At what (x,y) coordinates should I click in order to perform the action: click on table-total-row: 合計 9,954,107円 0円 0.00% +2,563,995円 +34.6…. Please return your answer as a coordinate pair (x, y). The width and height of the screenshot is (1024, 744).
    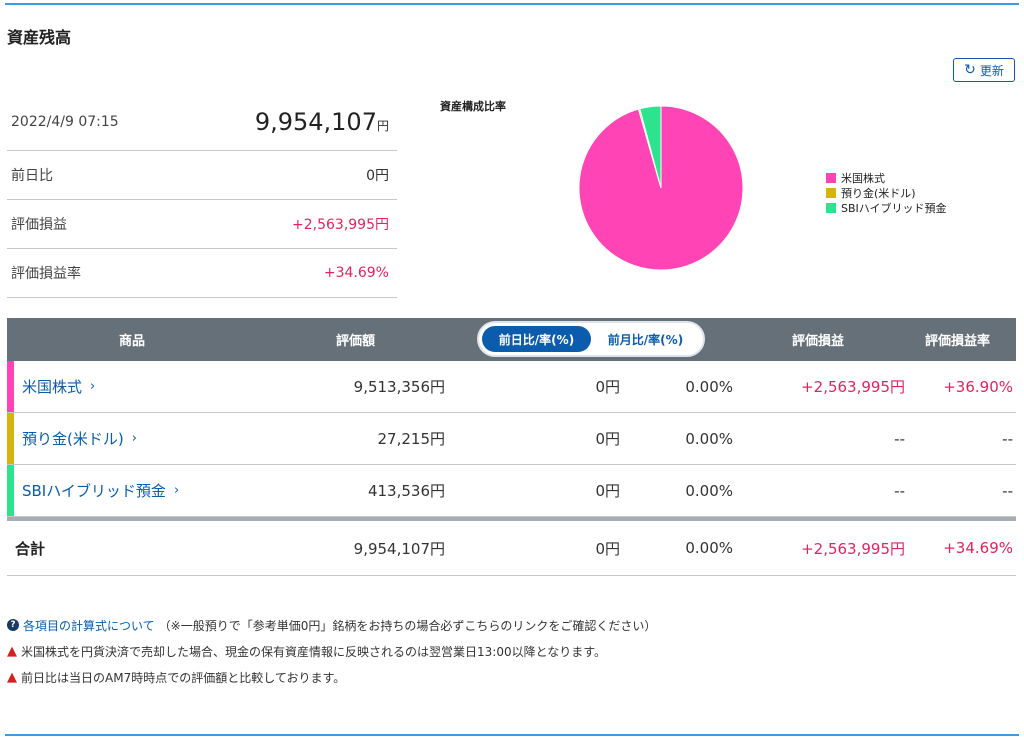
    Looking at the image, I should click on (511, 548).